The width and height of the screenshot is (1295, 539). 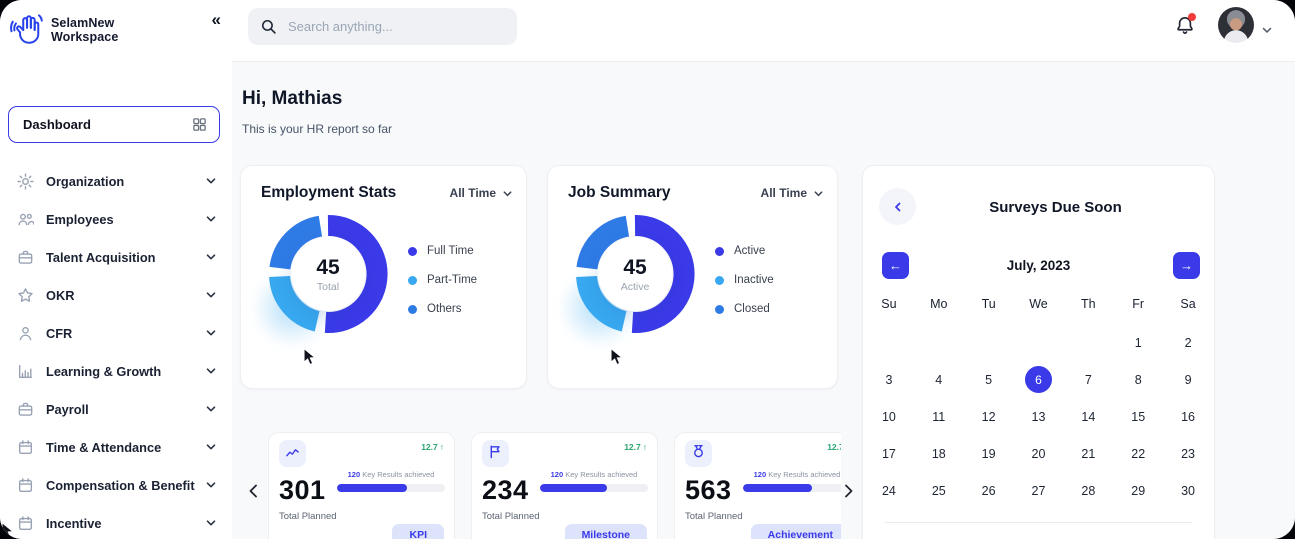 What do you see at coordinates (25, 523) in the screenshot?
I see `calendar-icon` at bounding box center [25, 523].